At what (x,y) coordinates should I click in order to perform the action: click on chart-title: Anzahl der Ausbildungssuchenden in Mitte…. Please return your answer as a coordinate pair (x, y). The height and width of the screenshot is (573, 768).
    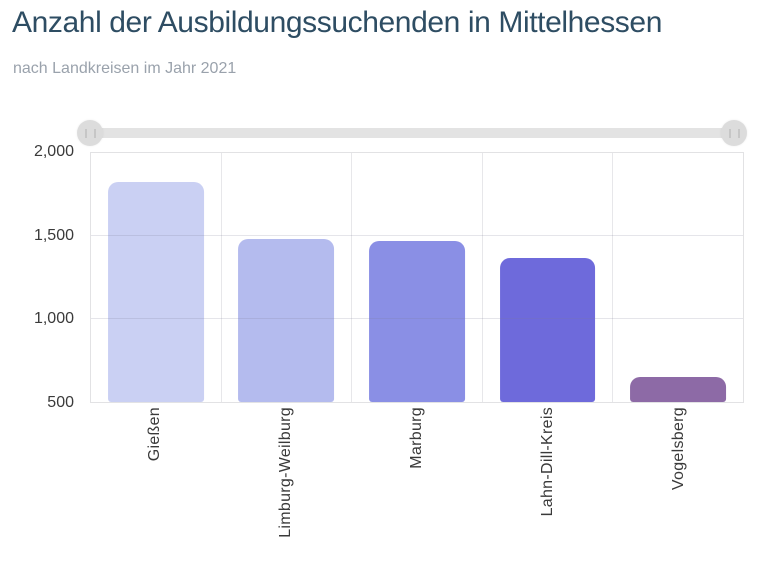
    Looking at the image, I should click on (337, 22).